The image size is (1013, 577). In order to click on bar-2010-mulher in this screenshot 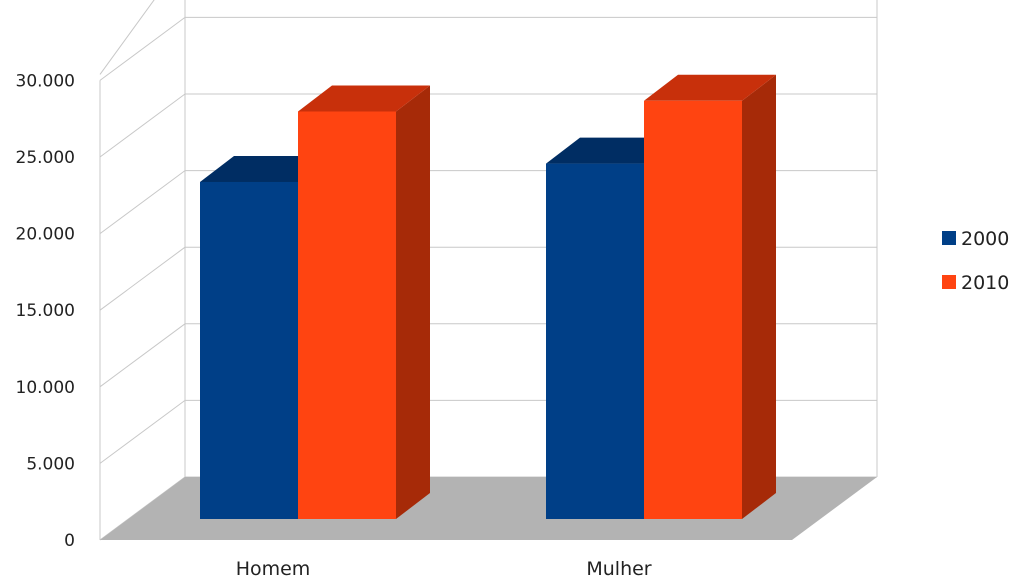, I will do `click(693, 309)`.